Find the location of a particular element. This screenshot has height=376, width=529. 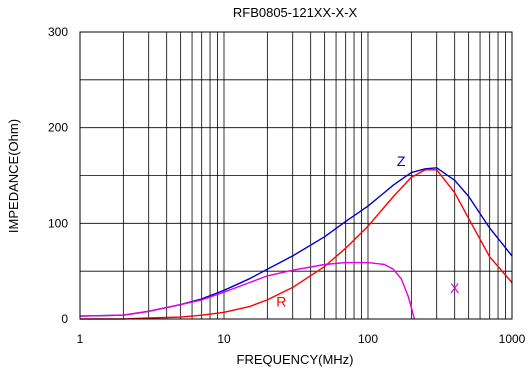

y-tick-labels: 0 100 200 300 is located at coordinates (58, 175).